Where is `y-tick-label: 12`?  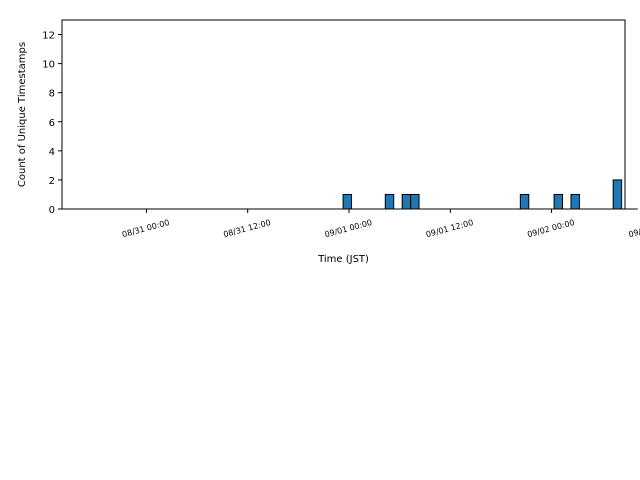
y-tick-label: 12 is located at coordinates (48, 36).